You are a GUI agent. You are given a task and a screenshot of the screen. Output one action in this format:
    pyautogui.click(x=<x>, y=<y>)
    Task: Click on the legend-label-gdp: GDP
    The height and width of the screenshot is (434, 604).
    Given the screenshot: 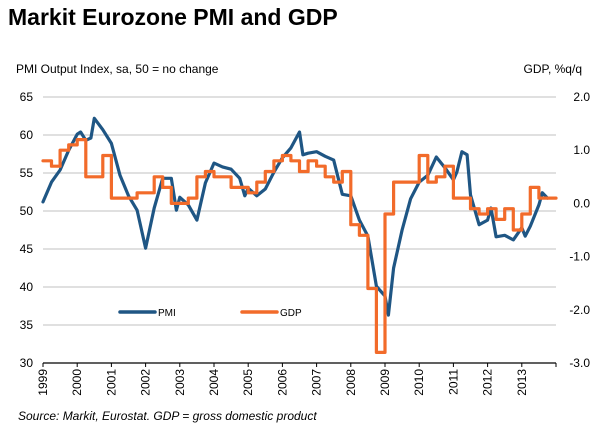 What is the action you would take?
    pyautogui.click(x=291, y=313)
    